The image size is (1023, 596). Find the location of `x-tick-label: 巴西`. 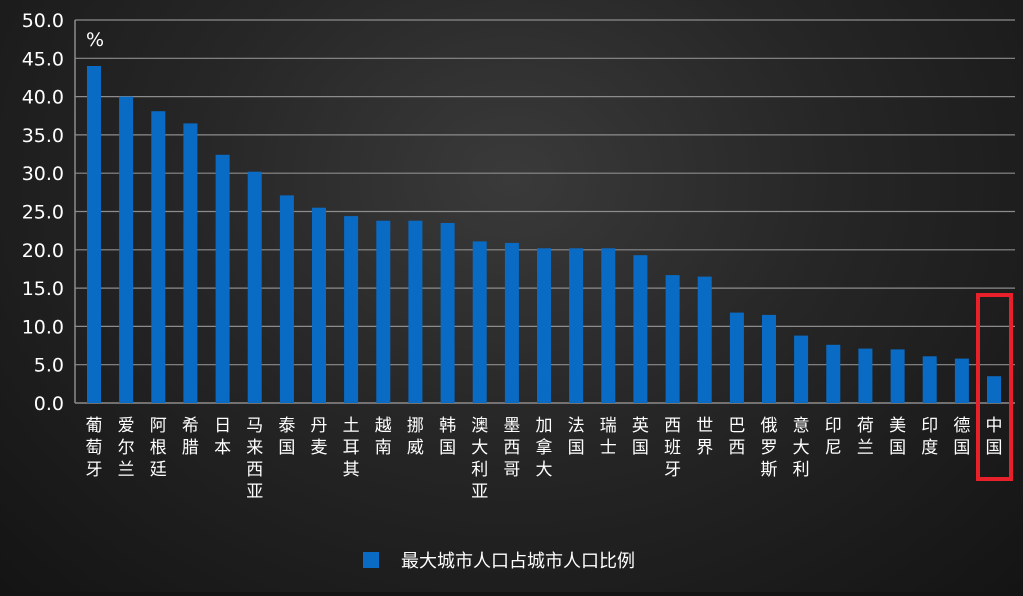

x-tick-label: 巴西 is located at coordinates (736, 437).